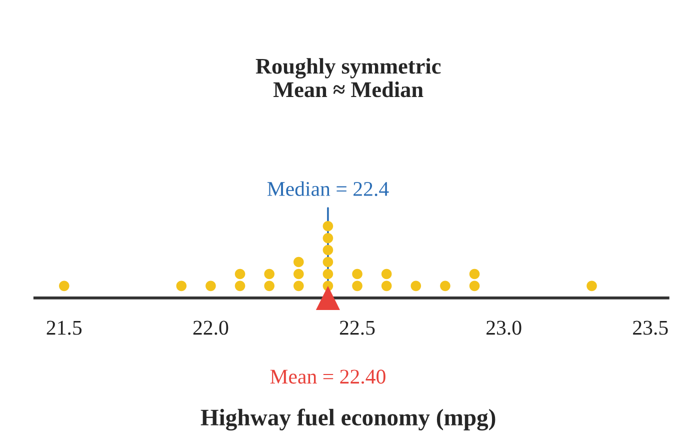  I want to click on x-tick-label: 21.5, so click(64, 327).